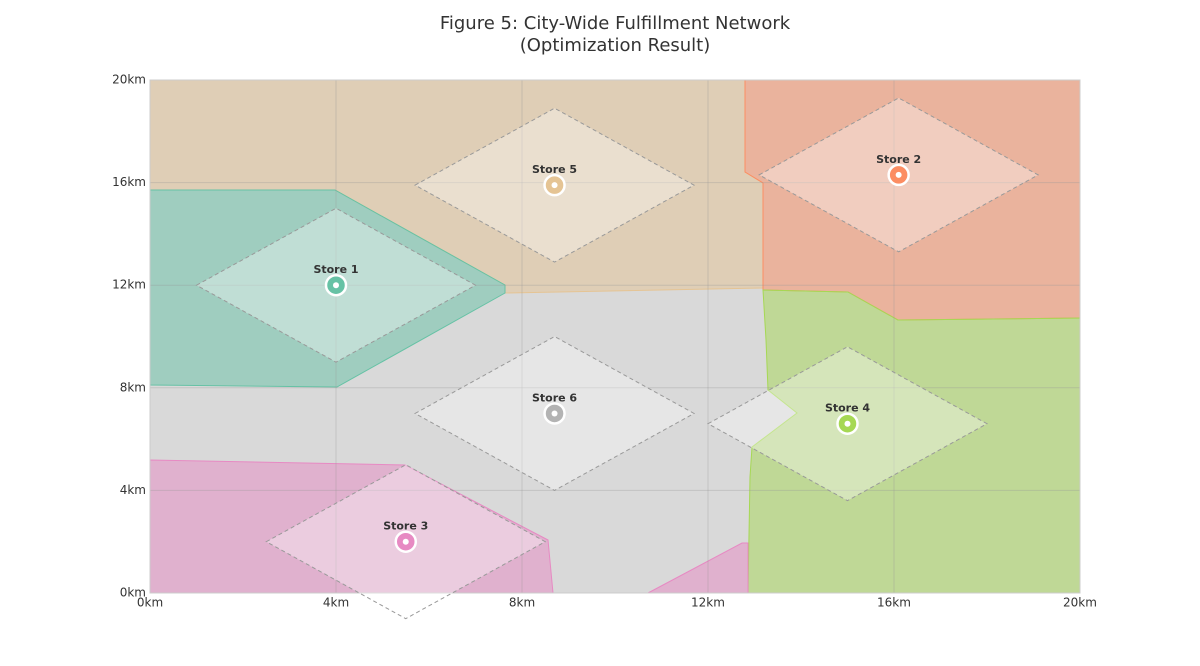 This screenshot has width=1200, height=666. I want to click on x-tick-label: 8km, so click(522, 603).